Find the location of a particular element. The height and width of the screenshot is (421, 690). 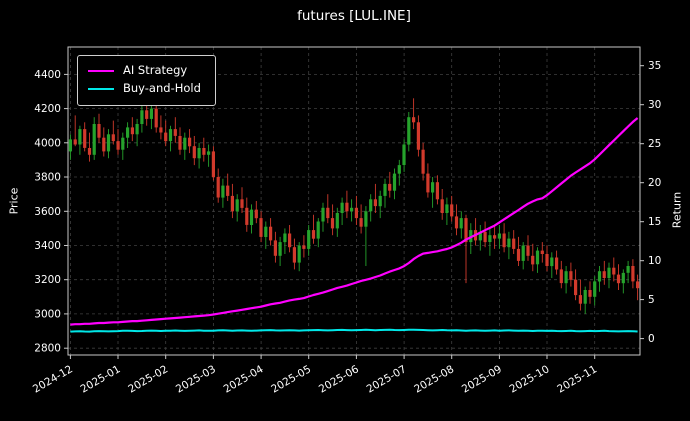

legend-label-ai-strategy: AI Strategy is located at coordinates (155, 70).